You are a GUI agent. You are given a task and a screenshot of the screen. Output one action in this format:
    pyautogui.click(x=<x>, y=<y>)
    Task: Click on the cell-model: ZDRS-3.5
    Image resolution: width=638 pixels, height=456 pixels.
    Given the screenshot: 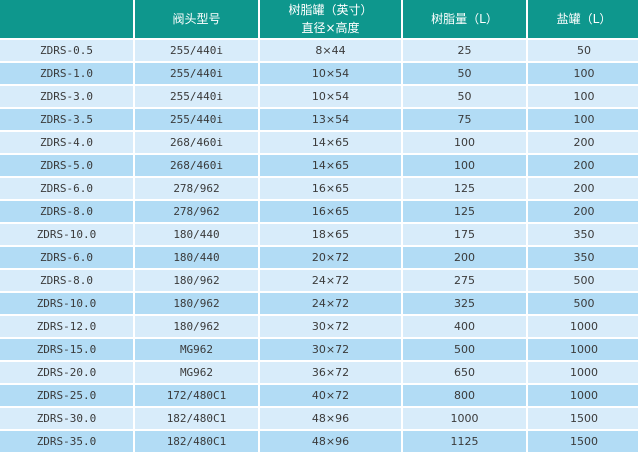 What is the action you would take?
    pyautogui.click(x=66, y=119)
    